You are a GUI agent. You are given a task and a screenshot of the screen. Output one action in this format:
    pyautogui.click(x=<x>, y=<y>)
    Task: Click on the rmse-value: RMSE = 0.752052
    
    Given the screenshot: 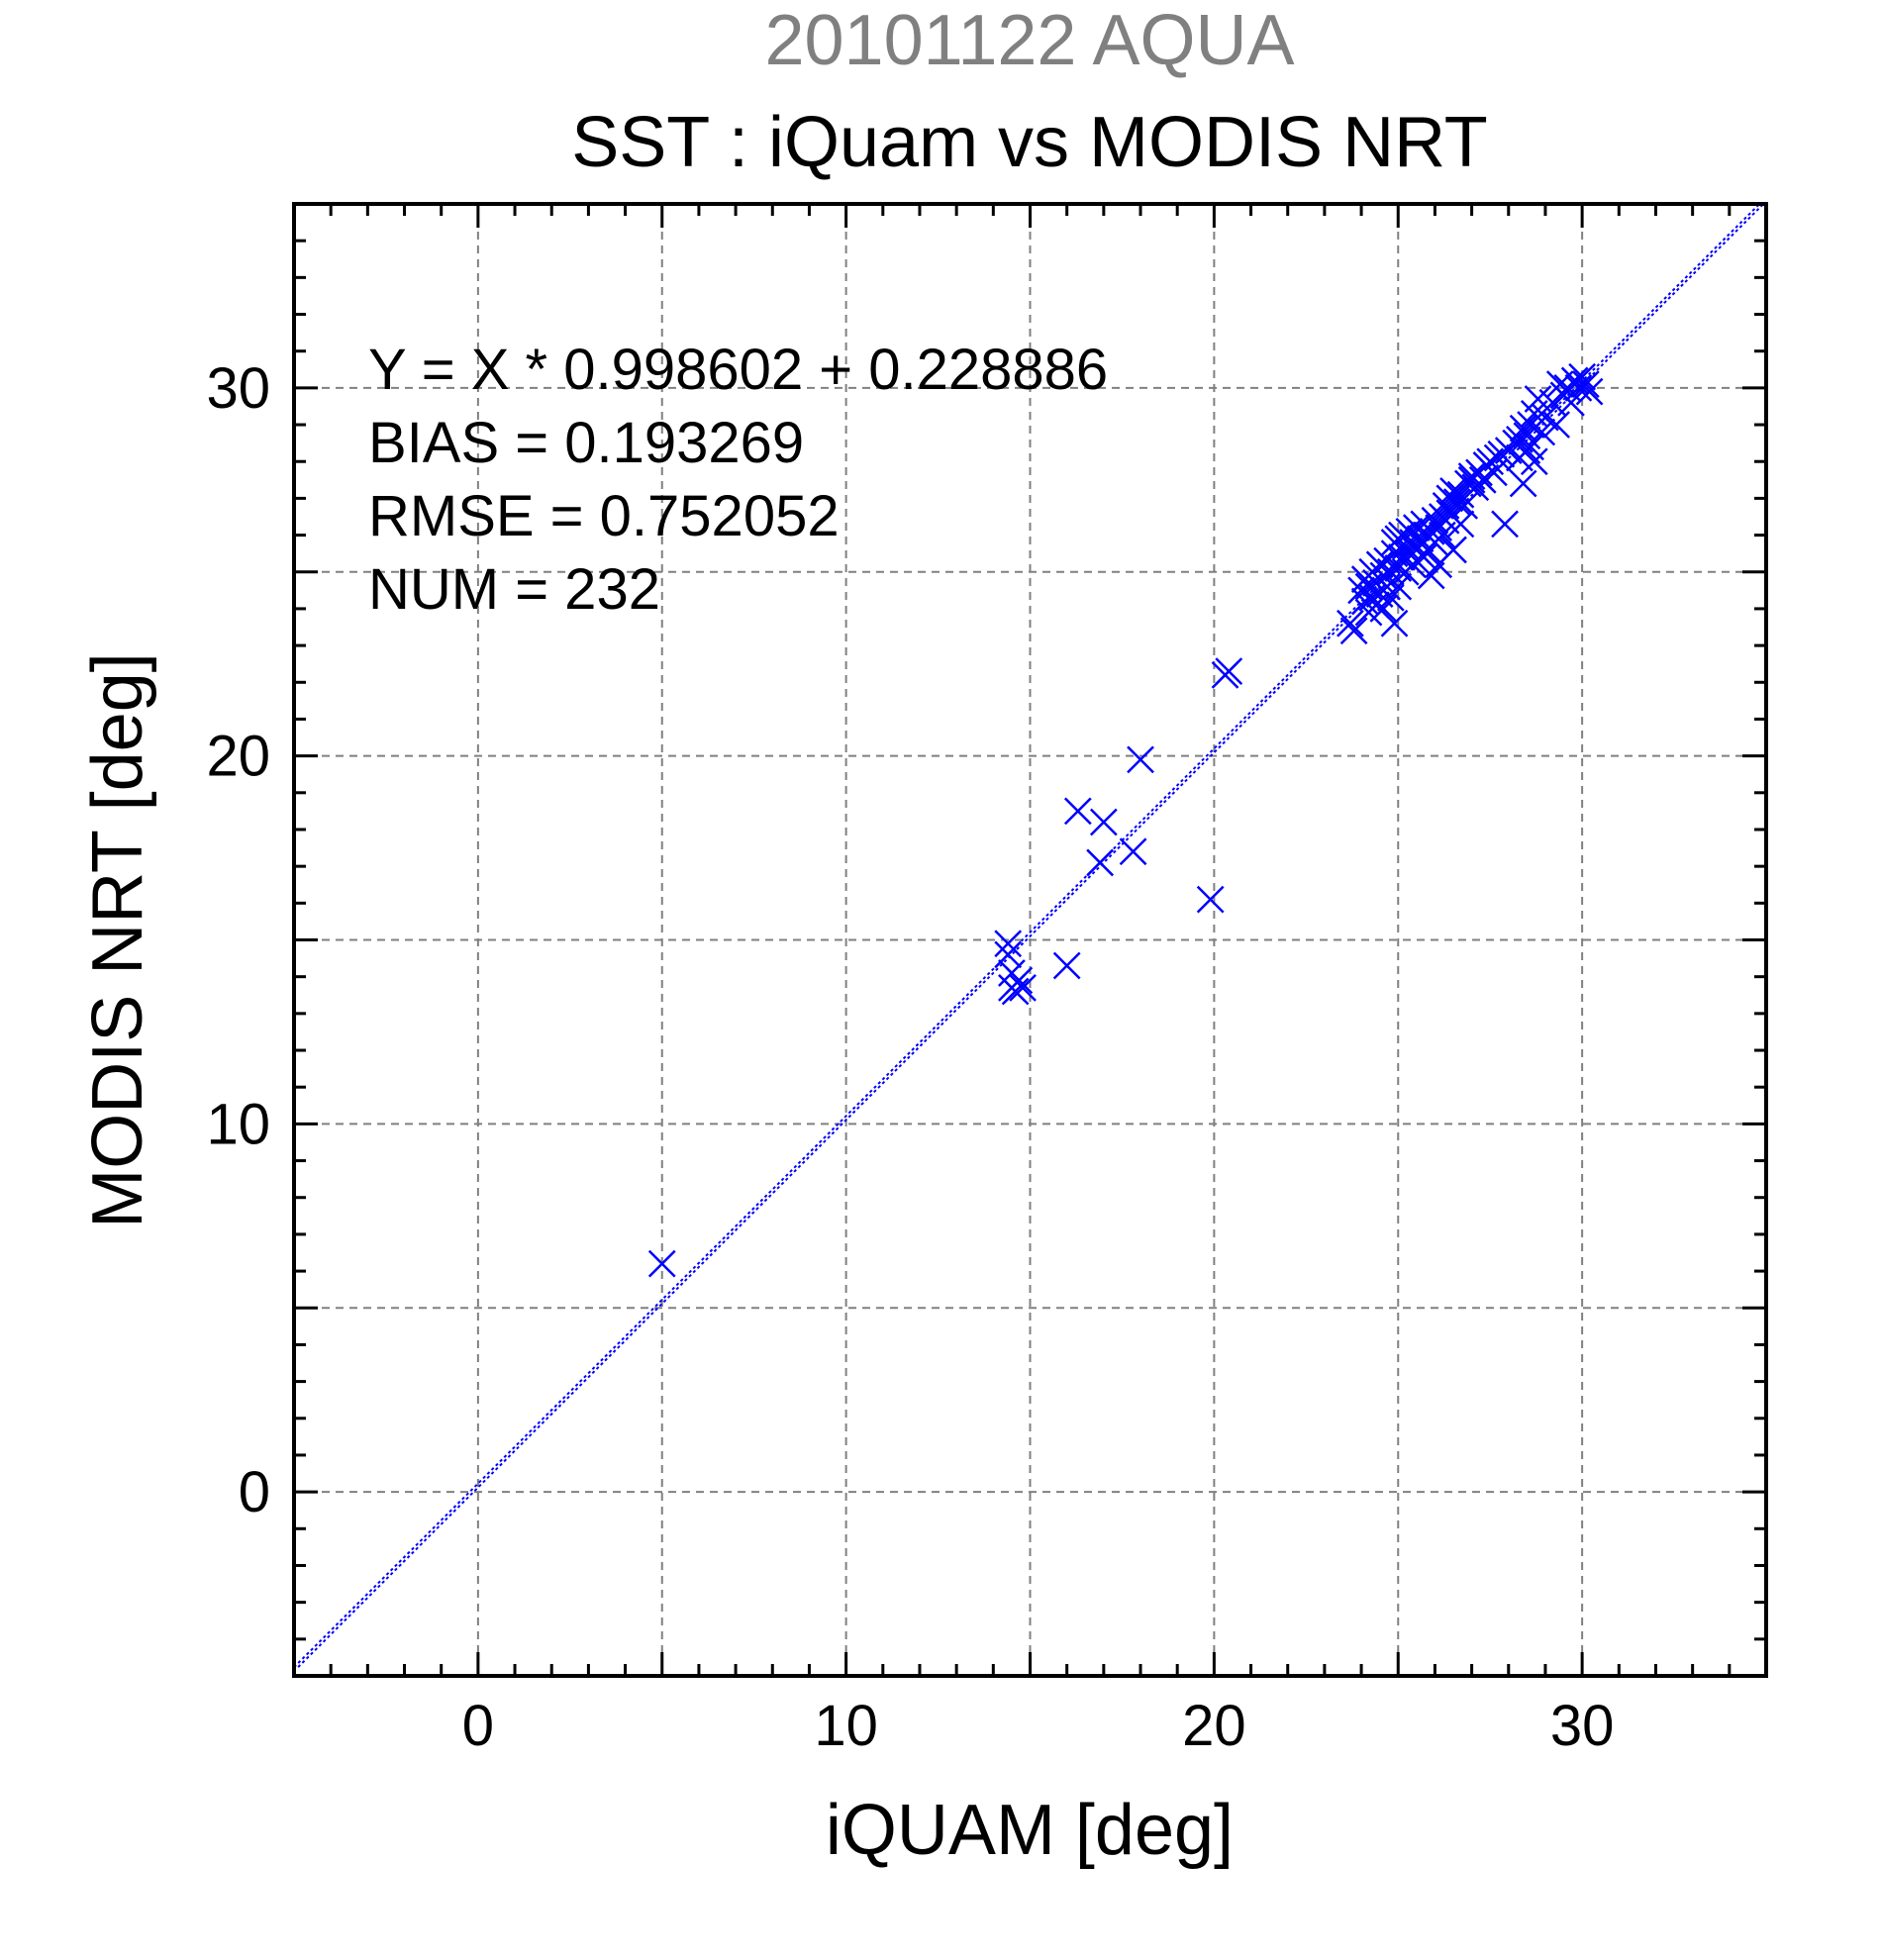 What is the action you would take?
    pyautogui.click(x=604, y=516)
    